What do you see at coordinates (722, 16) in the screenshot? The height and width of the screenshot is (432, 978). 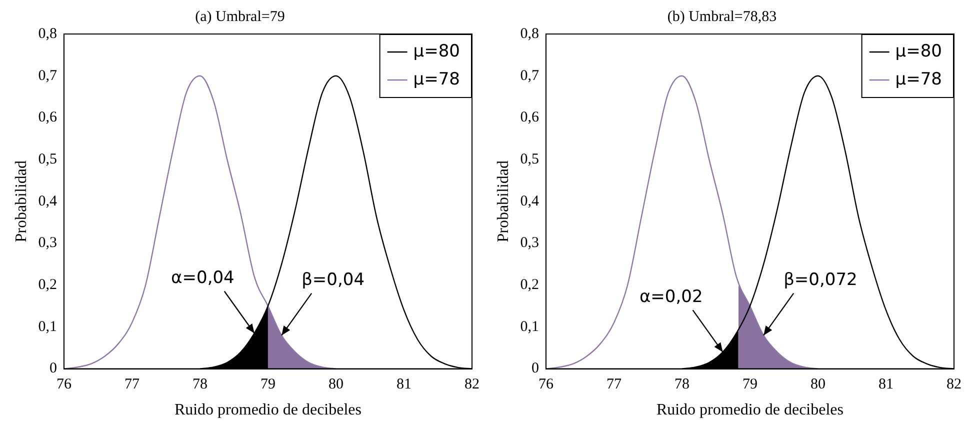 I see `chart-title: (b) Umbral=78,83` at bounding box center [722, 16].